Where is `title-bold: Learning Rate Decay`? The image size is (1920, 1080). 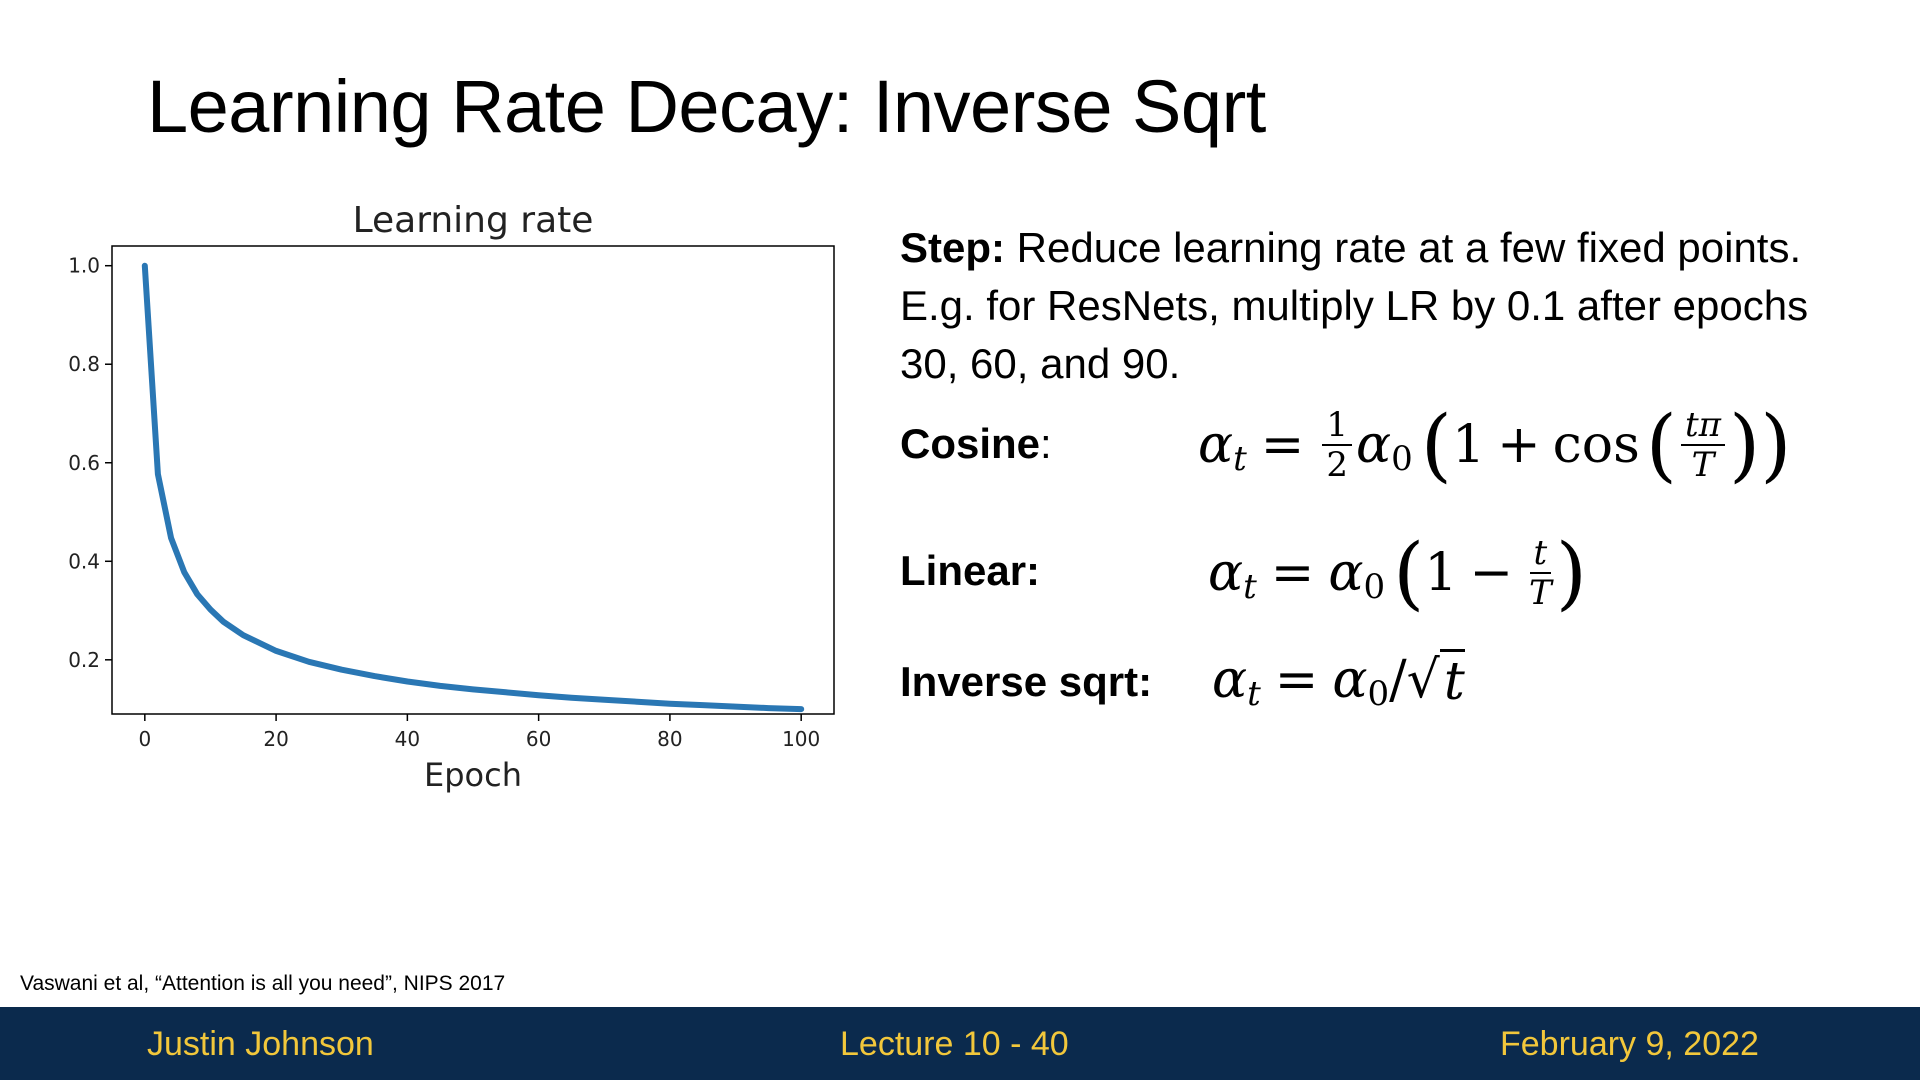
title-bold: Learning Rate Decay is located at coordinates (490, 106).